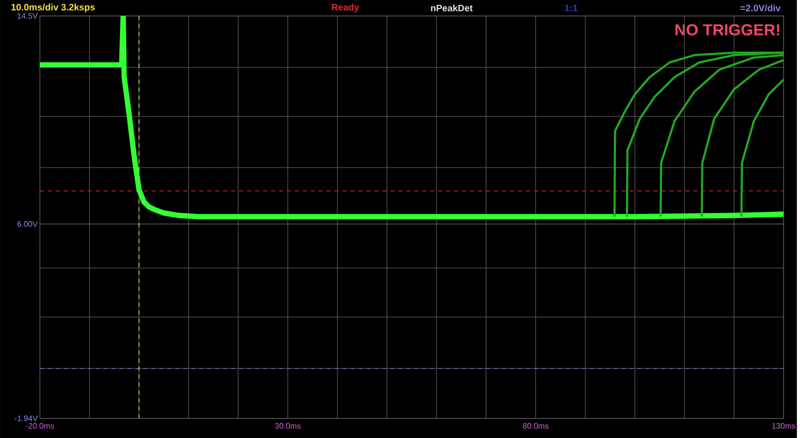 The height and width of the screenshot is (438, 800). What do you see at coordinates (760, 8) in the screenshot?
I see `text: =2.0V/div` at bounding box center [760, 8].